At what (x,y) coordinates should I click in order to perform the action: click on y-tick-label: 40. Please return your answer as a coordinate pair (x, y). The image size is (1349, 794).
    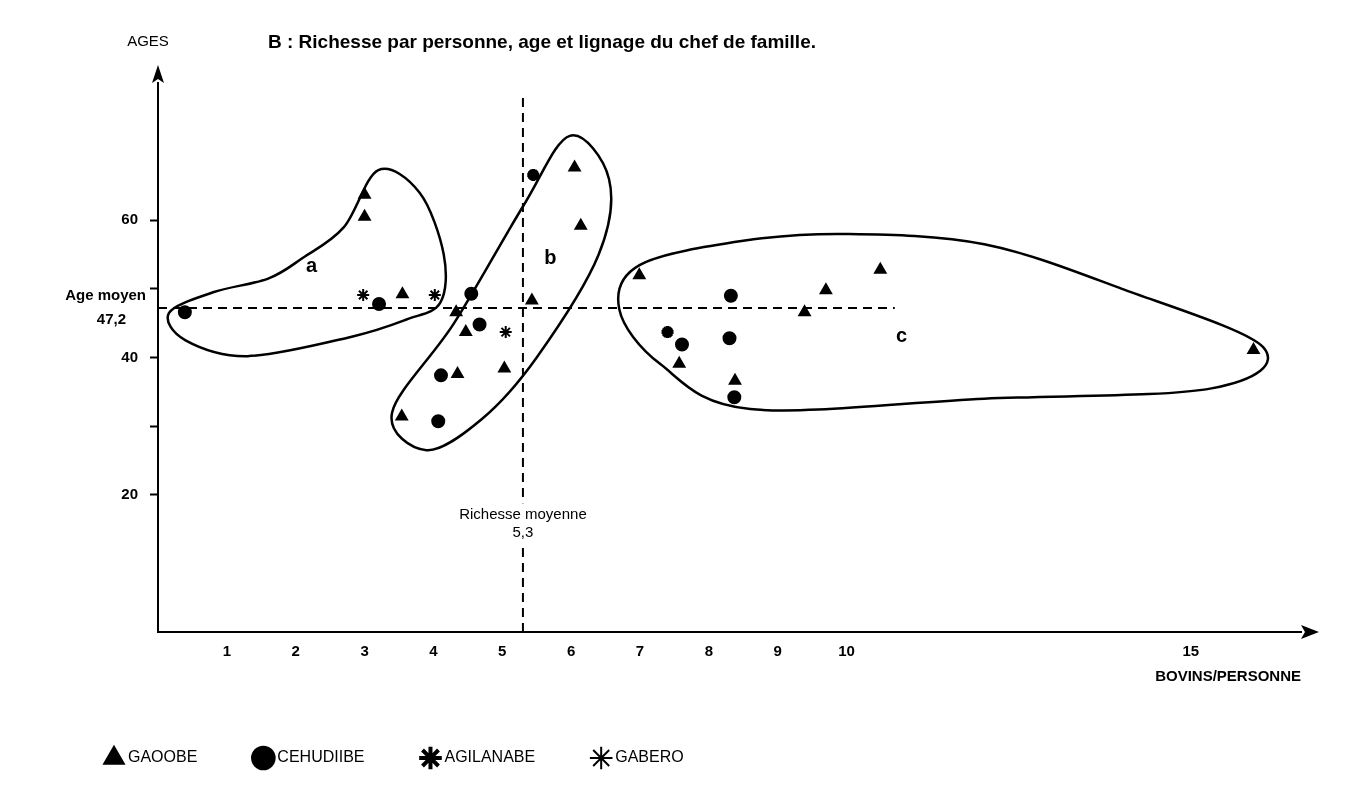
    Looking at the image, I should click on (129, 356).